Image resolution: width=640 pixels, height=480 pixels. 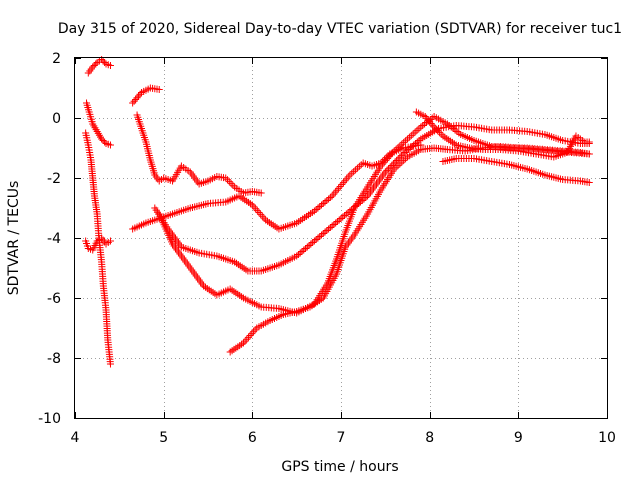 I want to click on x-tick-label: 9, so click(x=518, y=438).